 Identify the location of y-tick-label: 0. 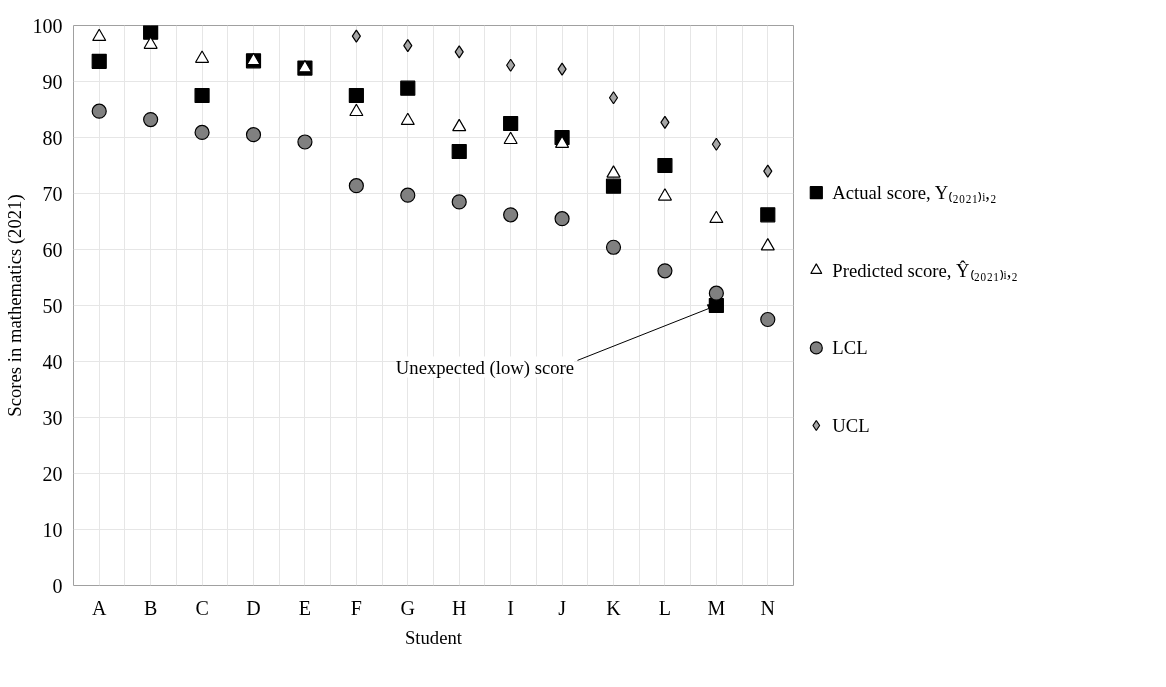
(57, 585).